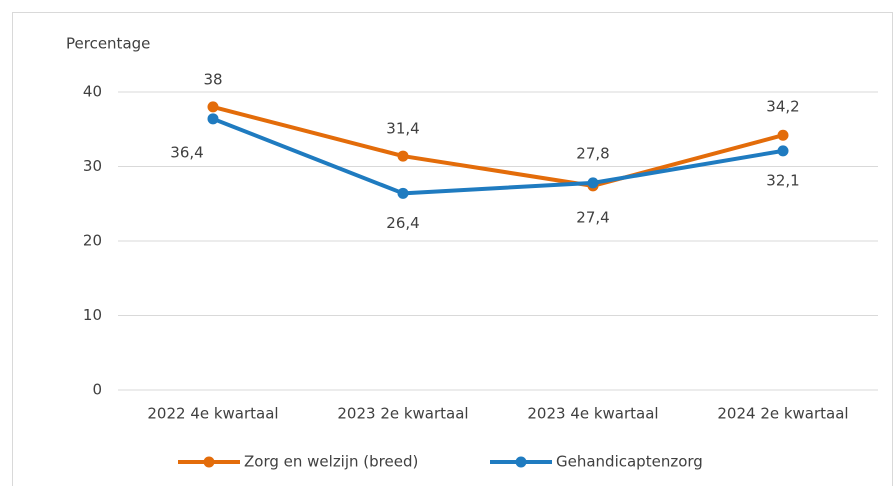  What do you see at coordinates (108, 44) in the screenshot?
I see `y-axis-label: Percentage` at bounding box center [108, 44].